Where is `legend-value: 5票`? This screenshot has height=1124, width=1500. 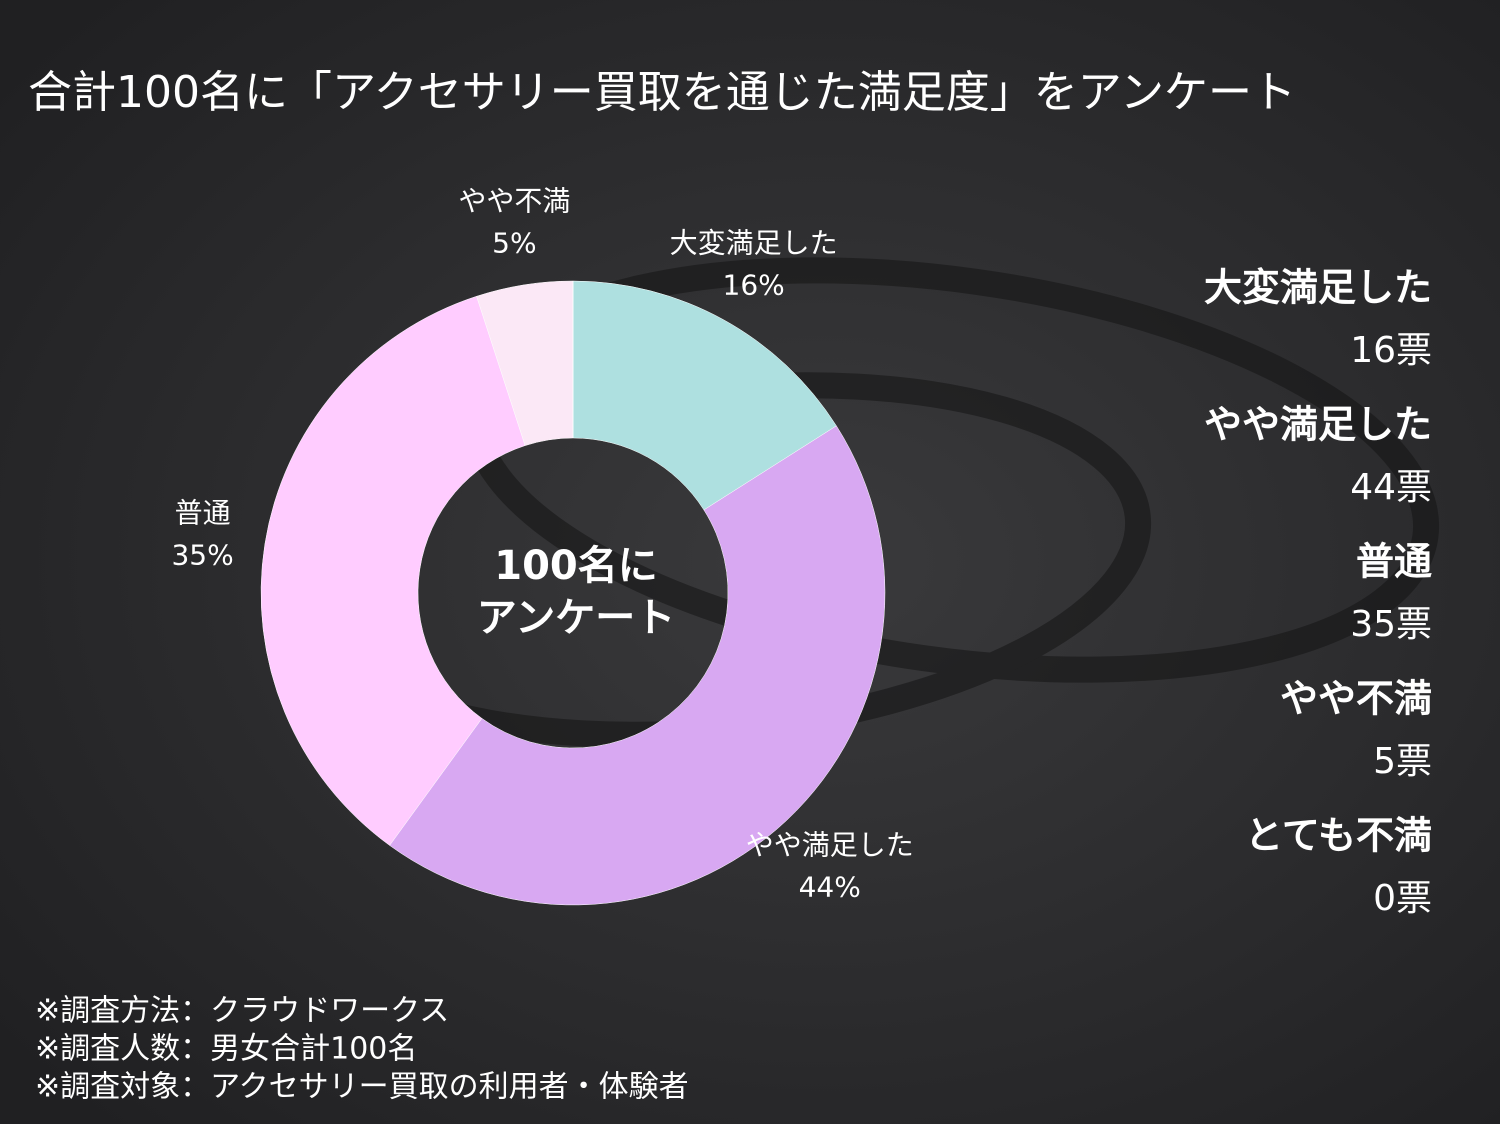 legend-value: 5票 is located at coordinates (1402, 761).